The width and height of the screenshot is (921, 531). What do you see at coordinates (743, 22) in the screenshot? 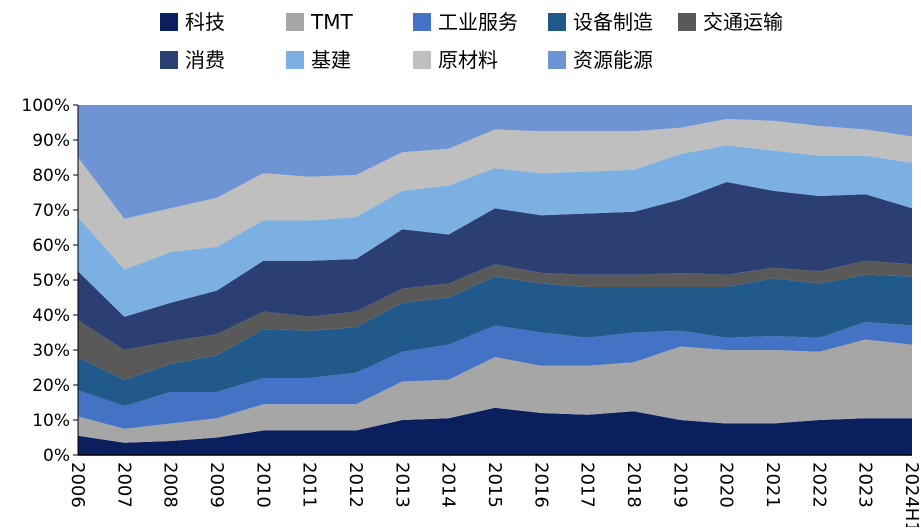
I see `legend-label: 交通运输` at bounding box center [743, 22].